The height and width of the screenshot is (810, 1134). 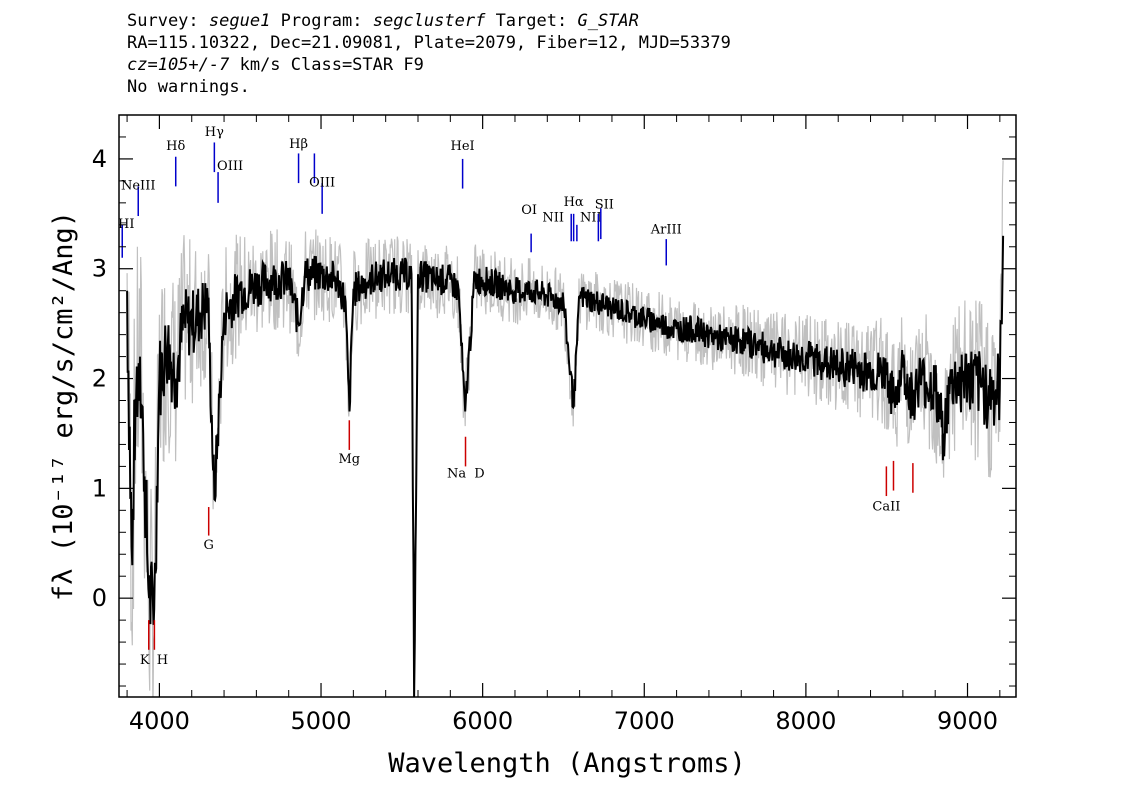 What do you see at coordinates (162, 660) in the screenshot?
I see `absorption-line-label: H` at bounding box center [162, 660].